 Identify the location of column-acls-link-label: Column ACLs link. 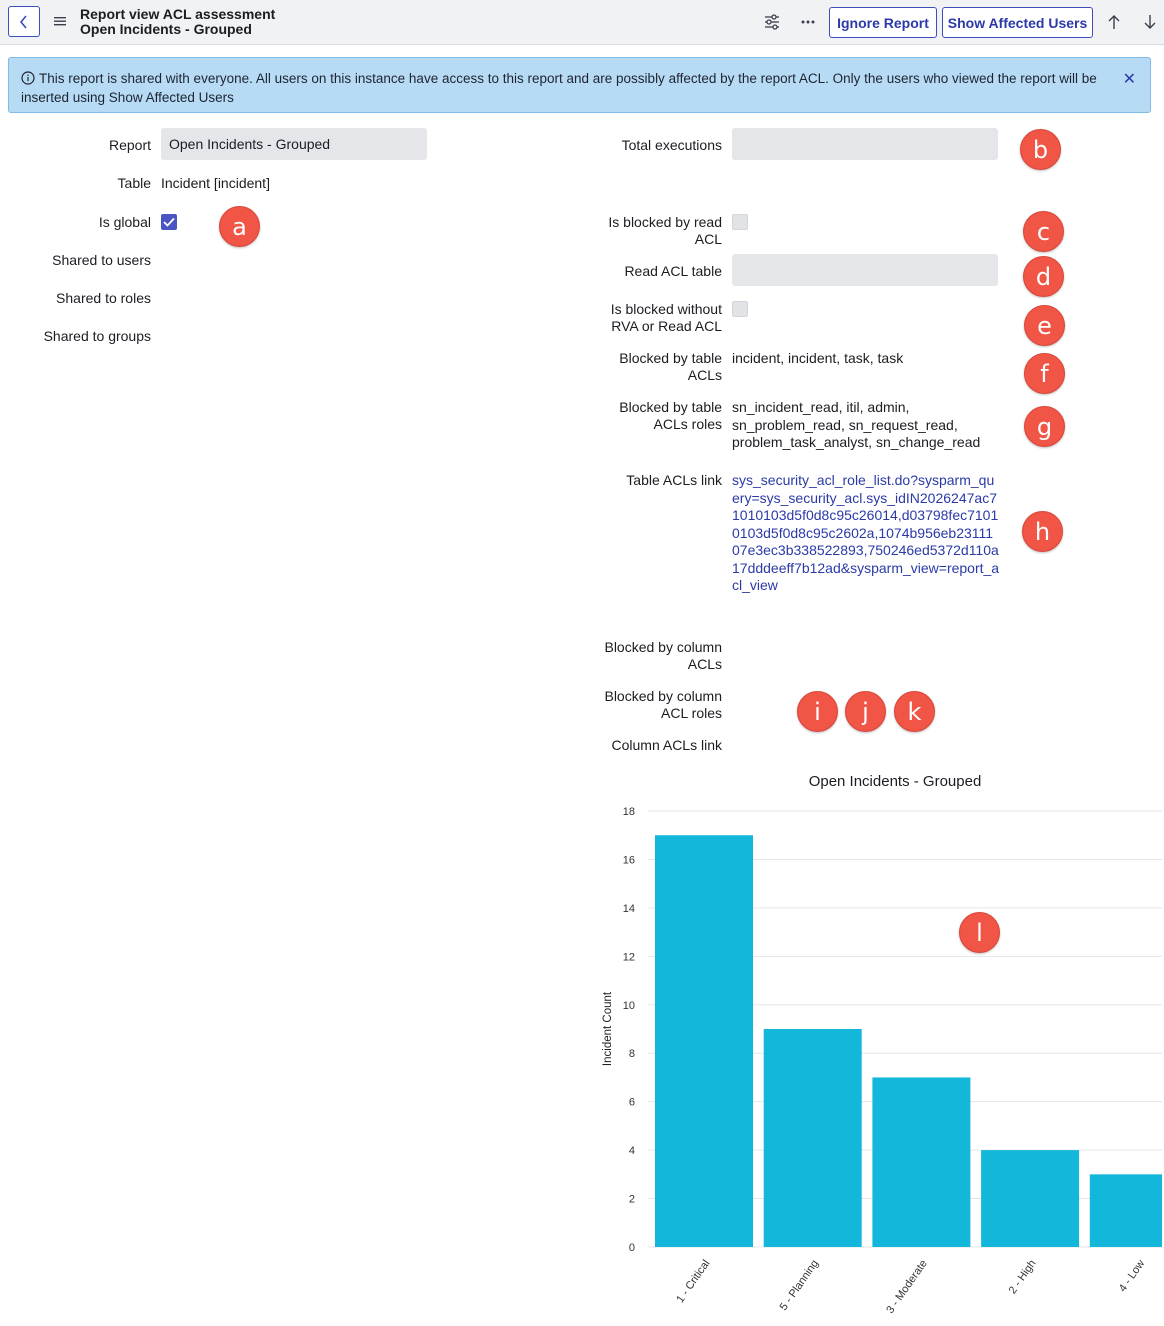
(667, 745).